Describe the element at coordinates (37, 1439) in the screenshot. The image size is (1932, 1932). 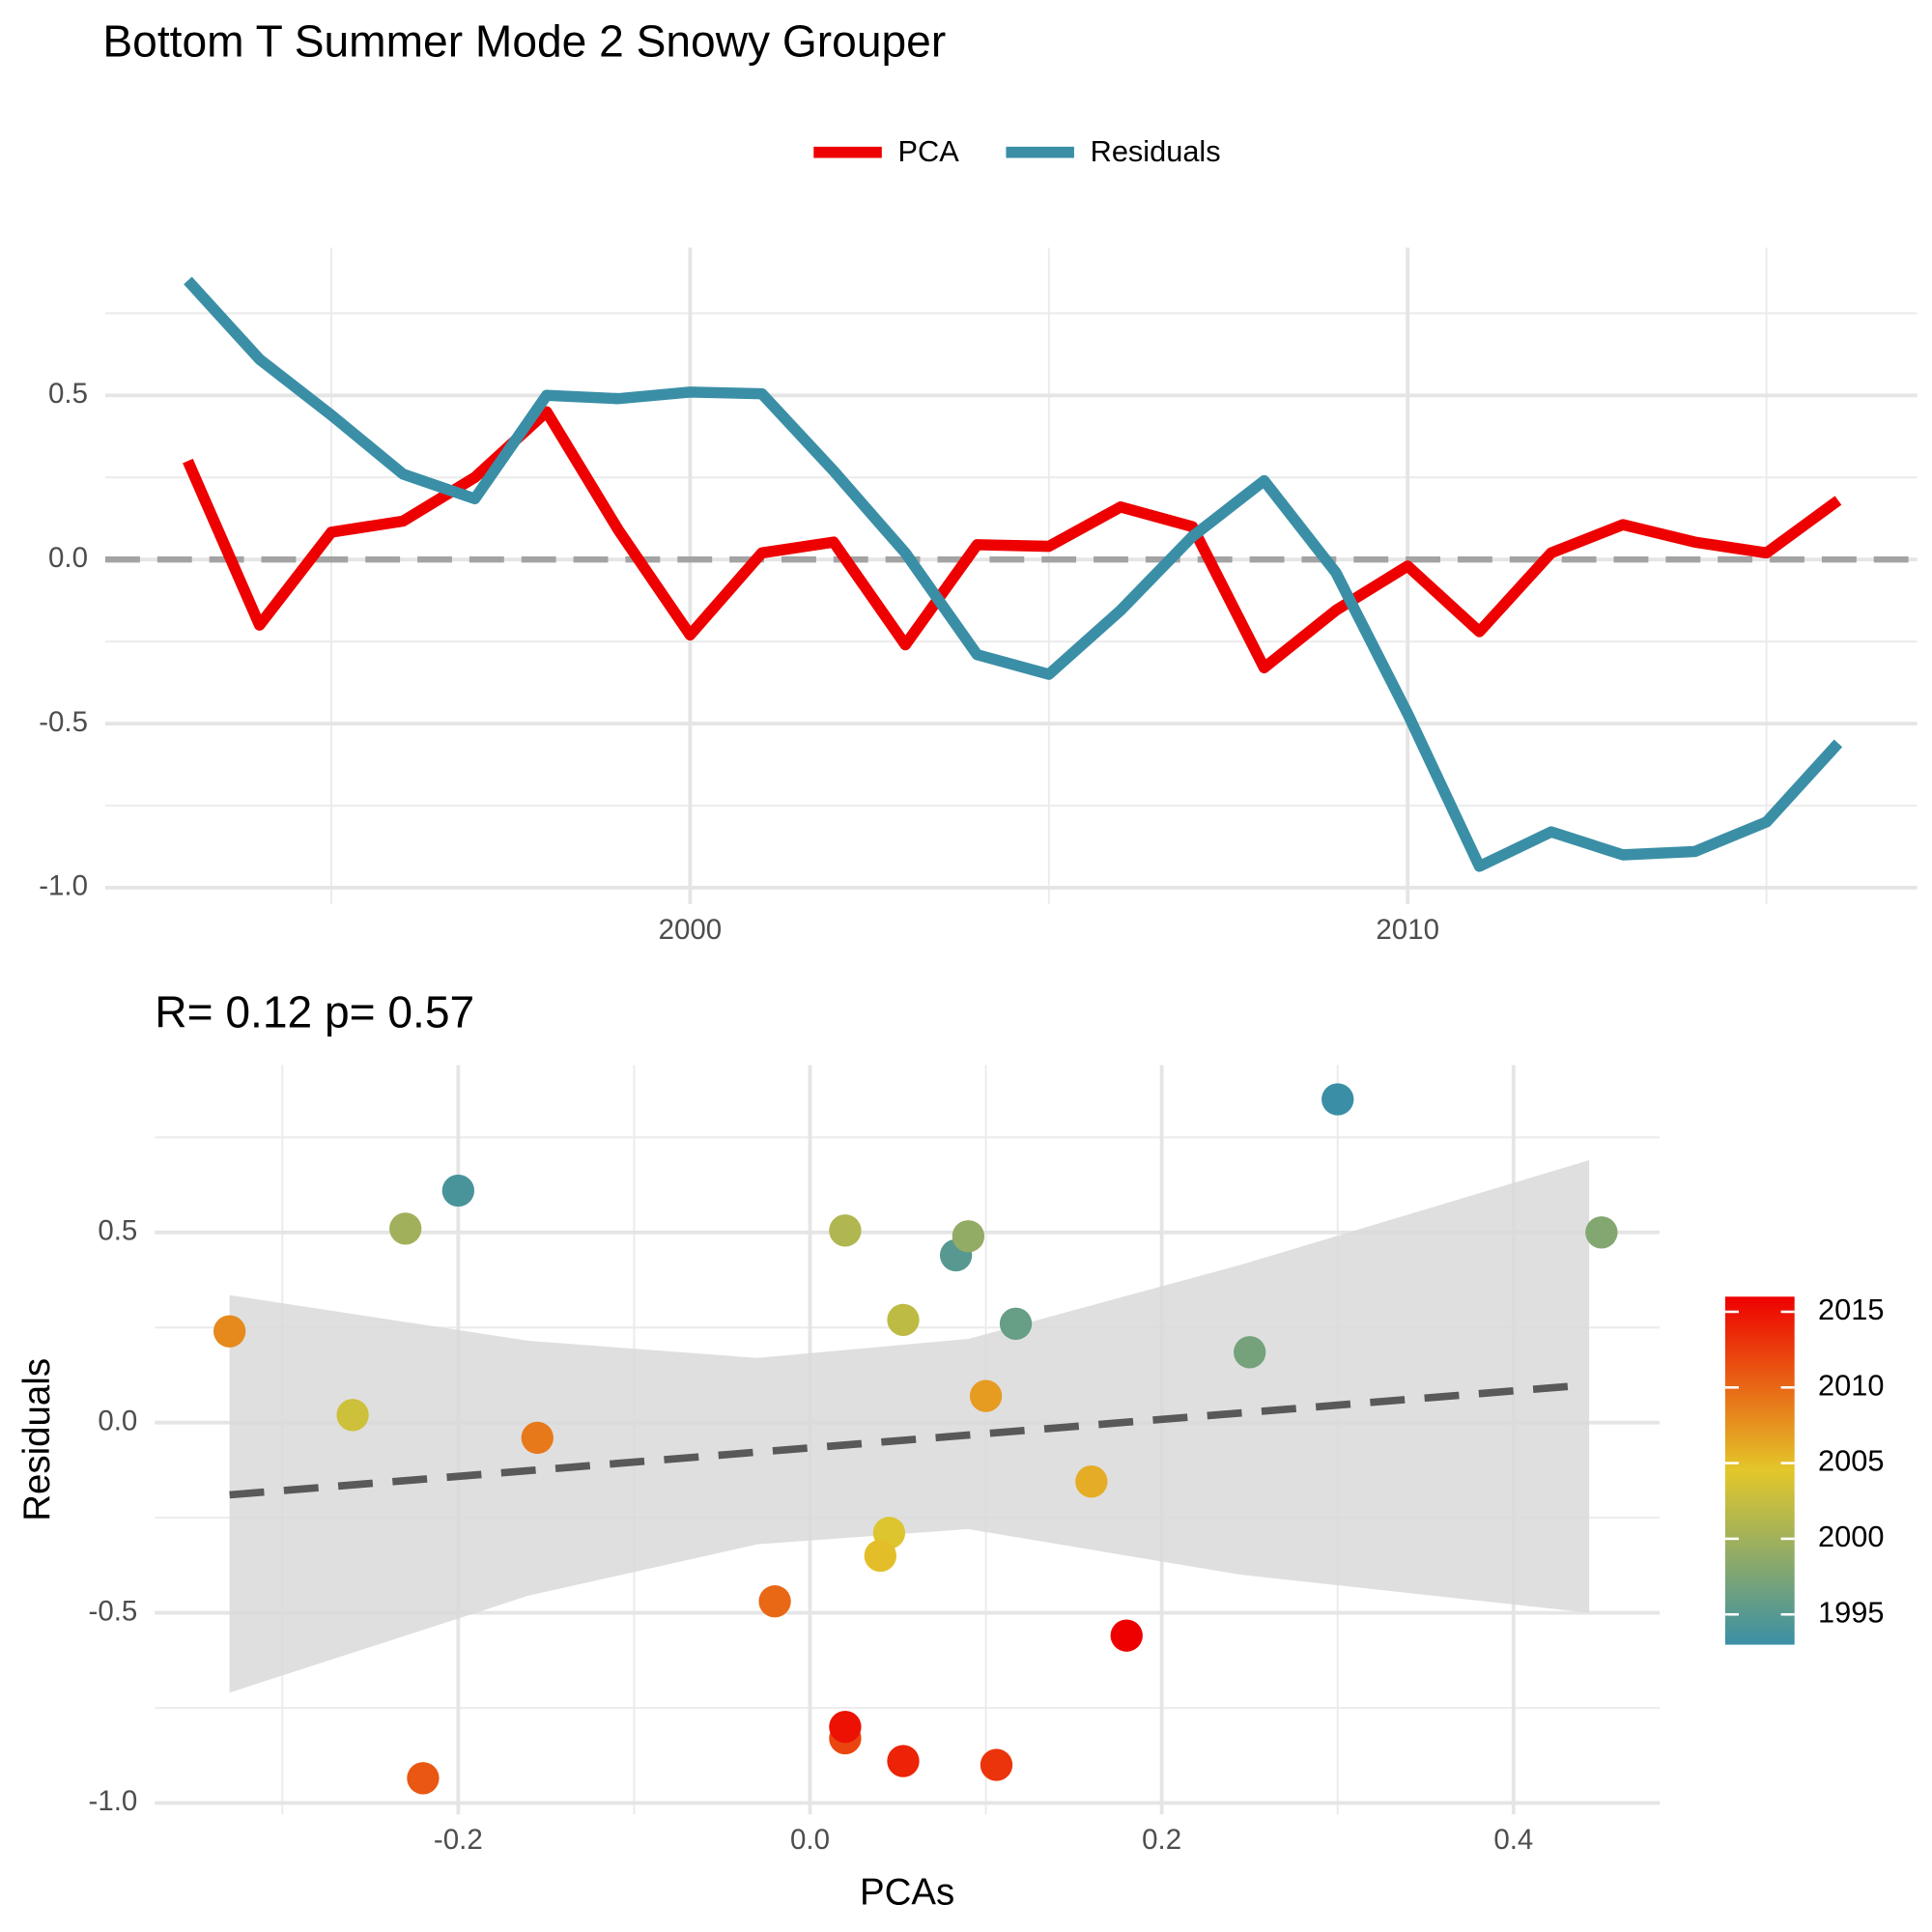
I see `y-axis-label: Residuals` at that location.